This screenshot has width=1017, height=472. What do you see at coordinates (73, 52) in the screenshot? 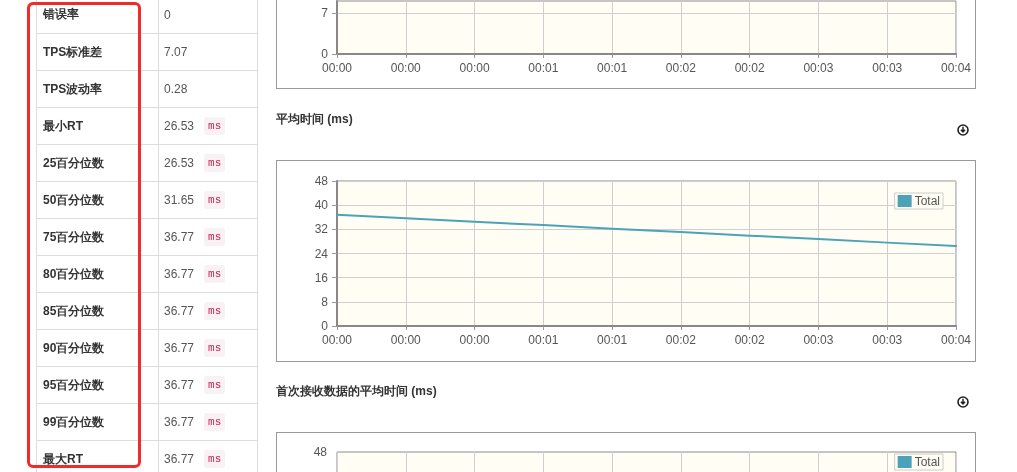
I see `category-label: TPS标准差` at bounding box center [73, 52].